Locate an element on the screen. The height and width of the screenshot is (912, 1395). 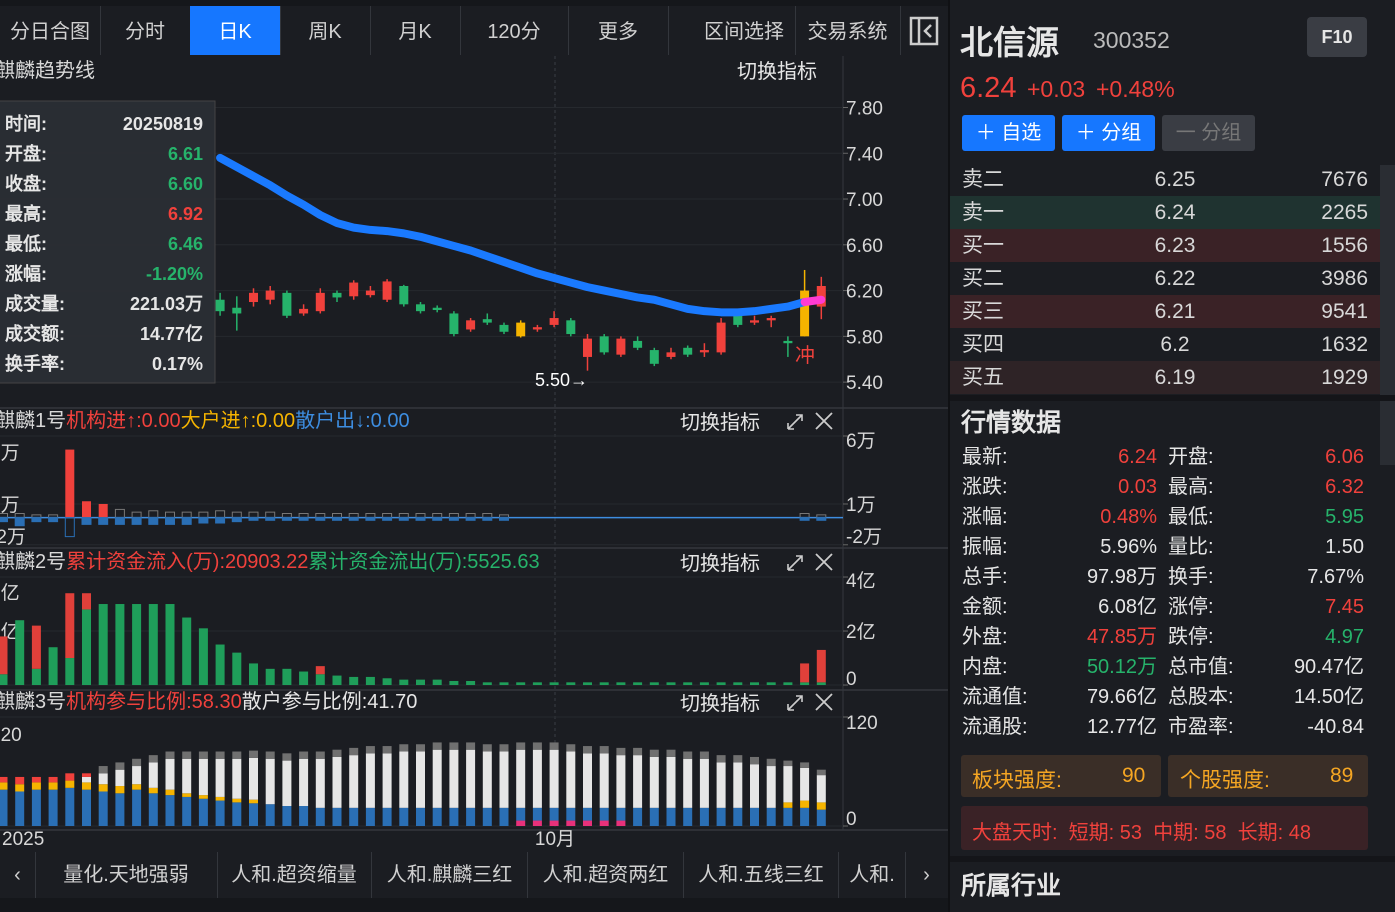
order-name: 买三 is located at coordinates (983, 311).